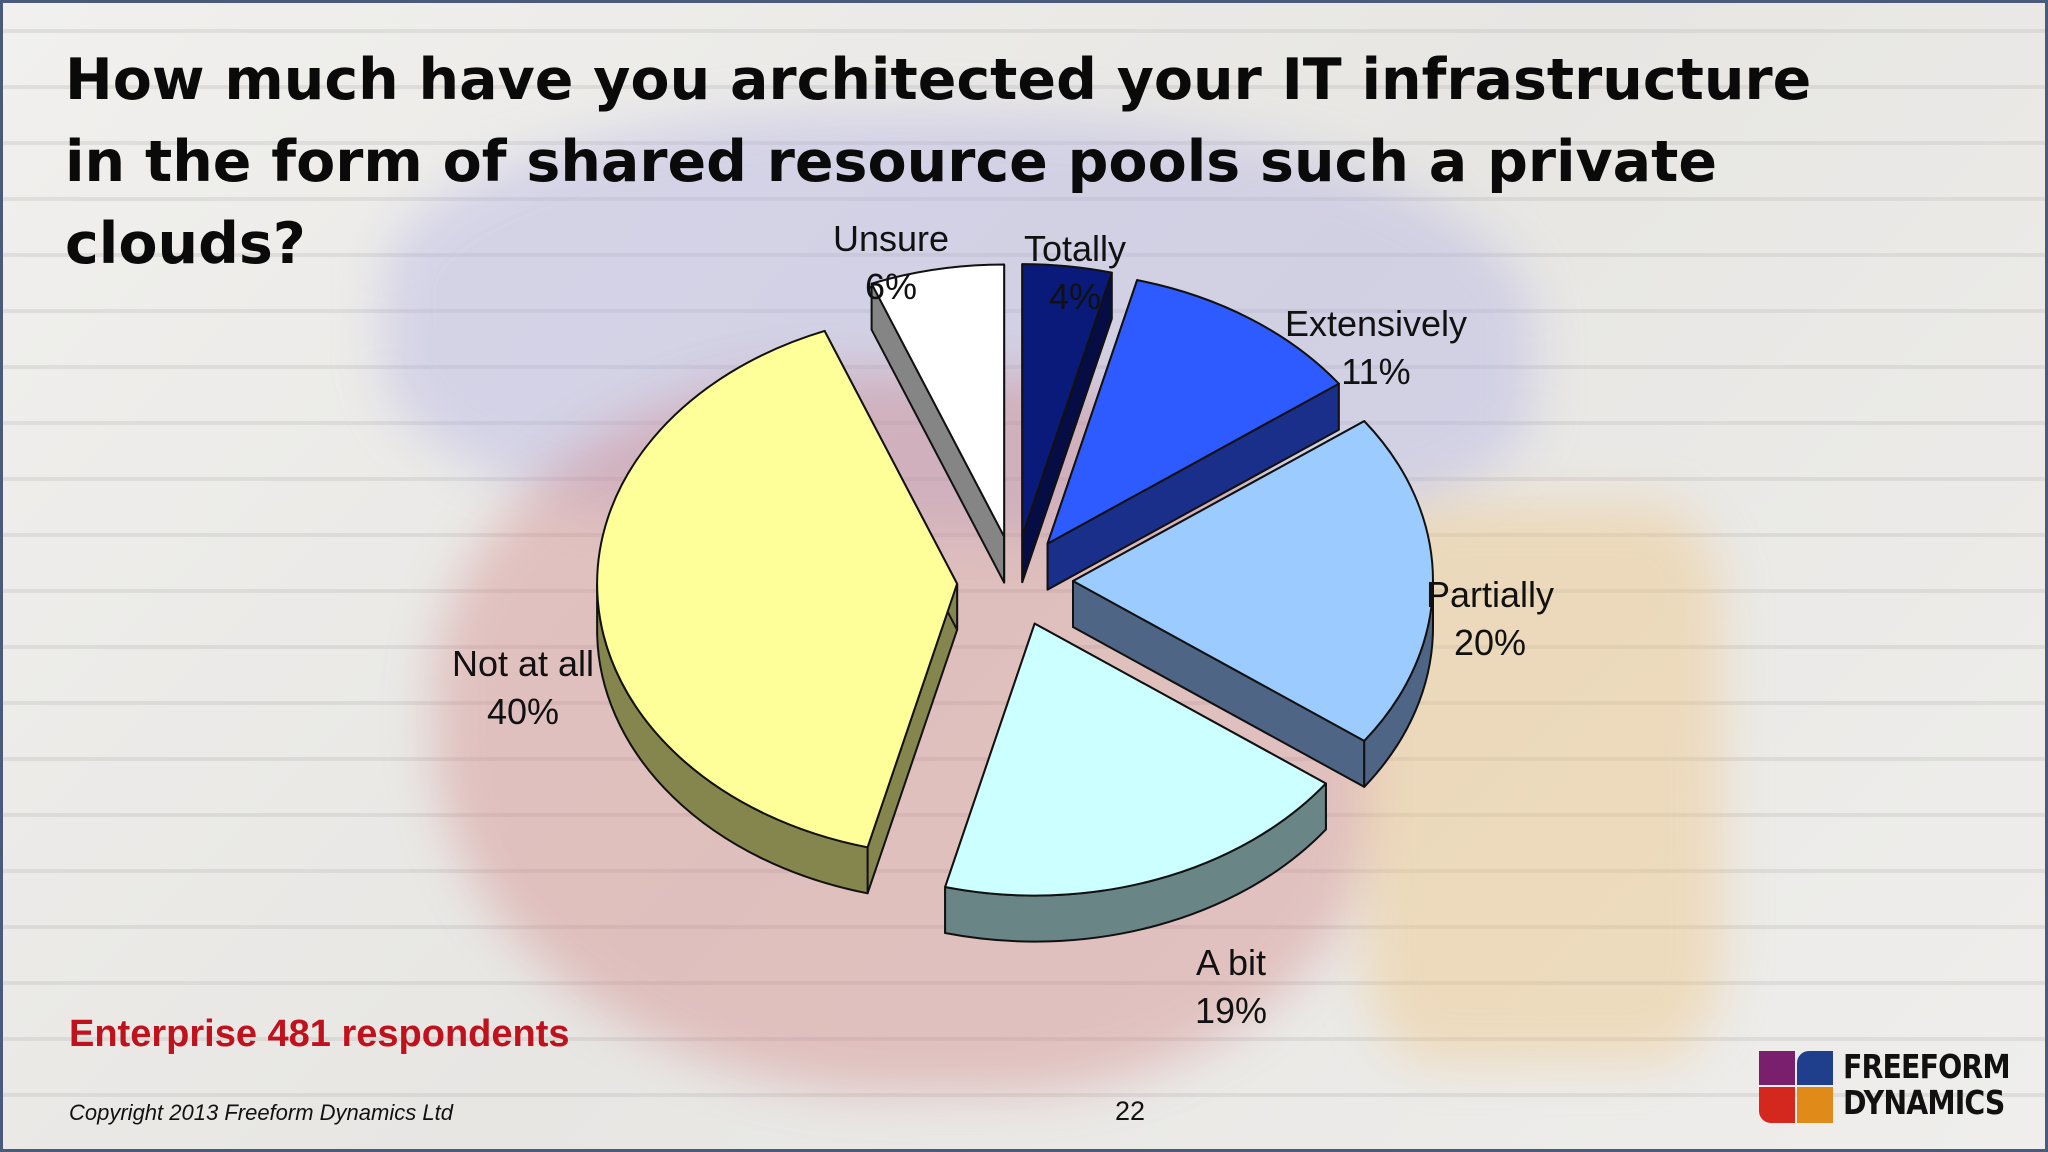 The width and height of the screenshot is (2048, 1152). Describe the element at coordinates (1075, 296) in the screenshot. I see `pie-value-label-totally: 4%` at that location.